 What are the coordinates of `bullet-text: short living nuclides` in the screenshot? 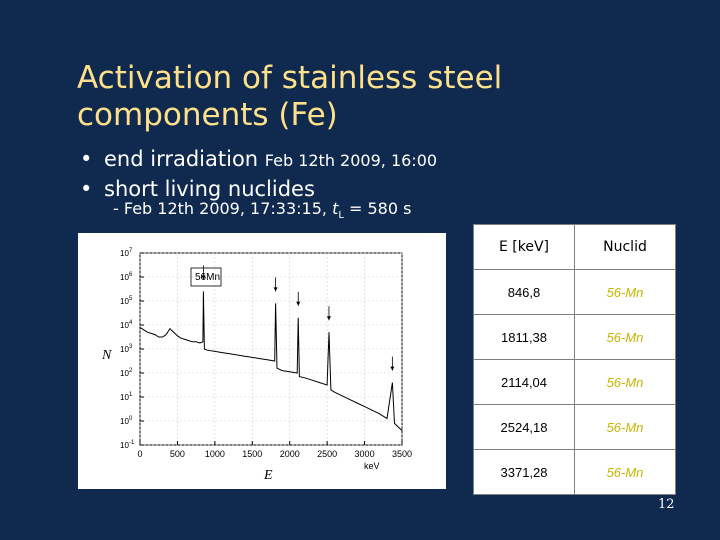 It's located at (209, 189).